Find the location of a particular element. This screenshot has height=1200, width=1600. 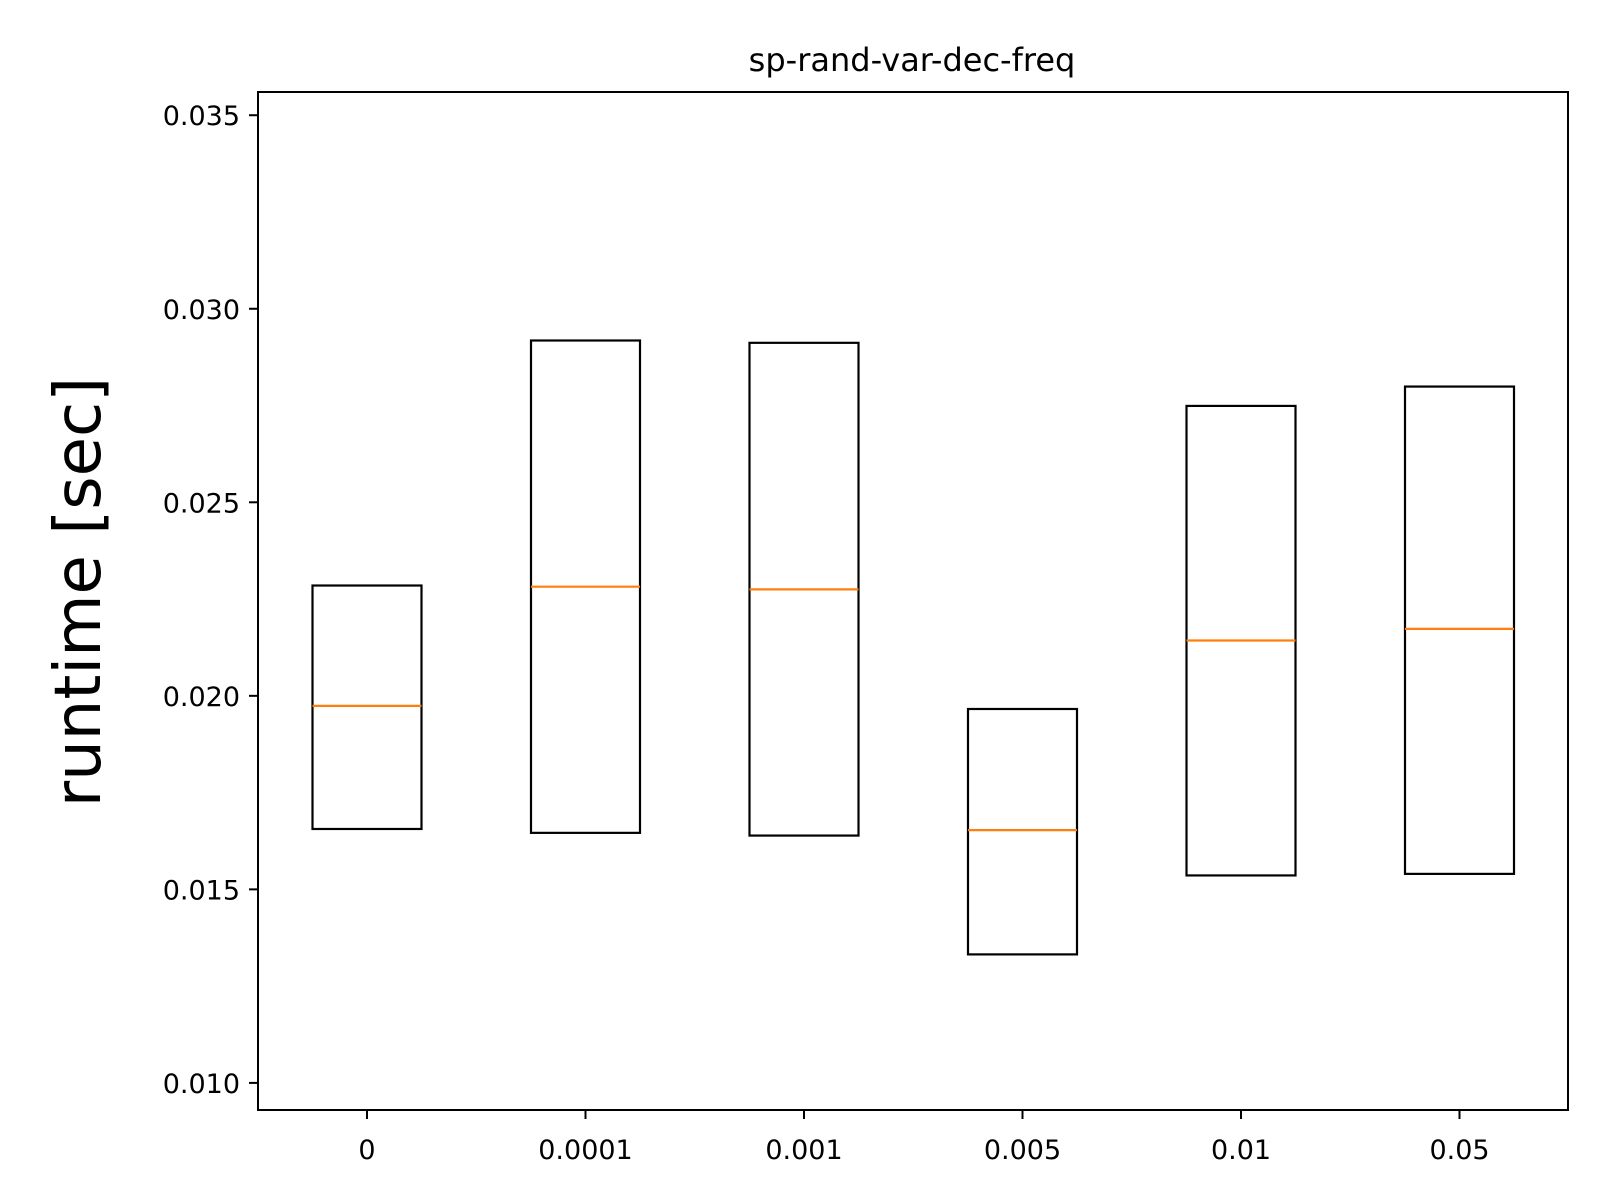

x-tick-label: 0.005 is located at coordinates (1022, 1150).